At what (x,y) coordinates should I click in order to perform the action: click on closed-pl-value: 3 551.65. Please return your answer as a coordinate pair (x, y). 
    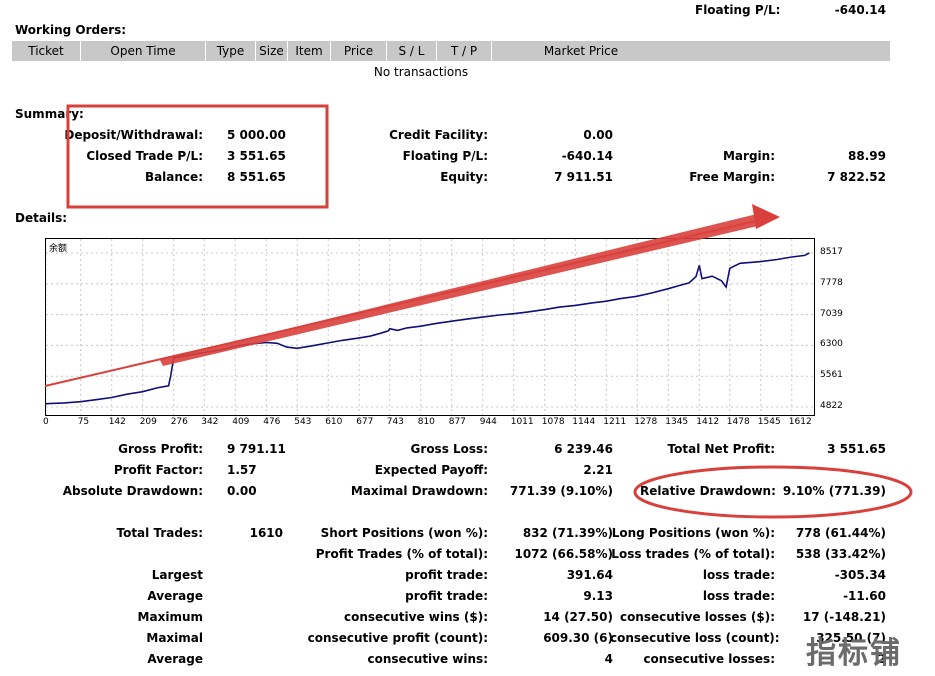
    Looking at the image, I should click on (256, 156).